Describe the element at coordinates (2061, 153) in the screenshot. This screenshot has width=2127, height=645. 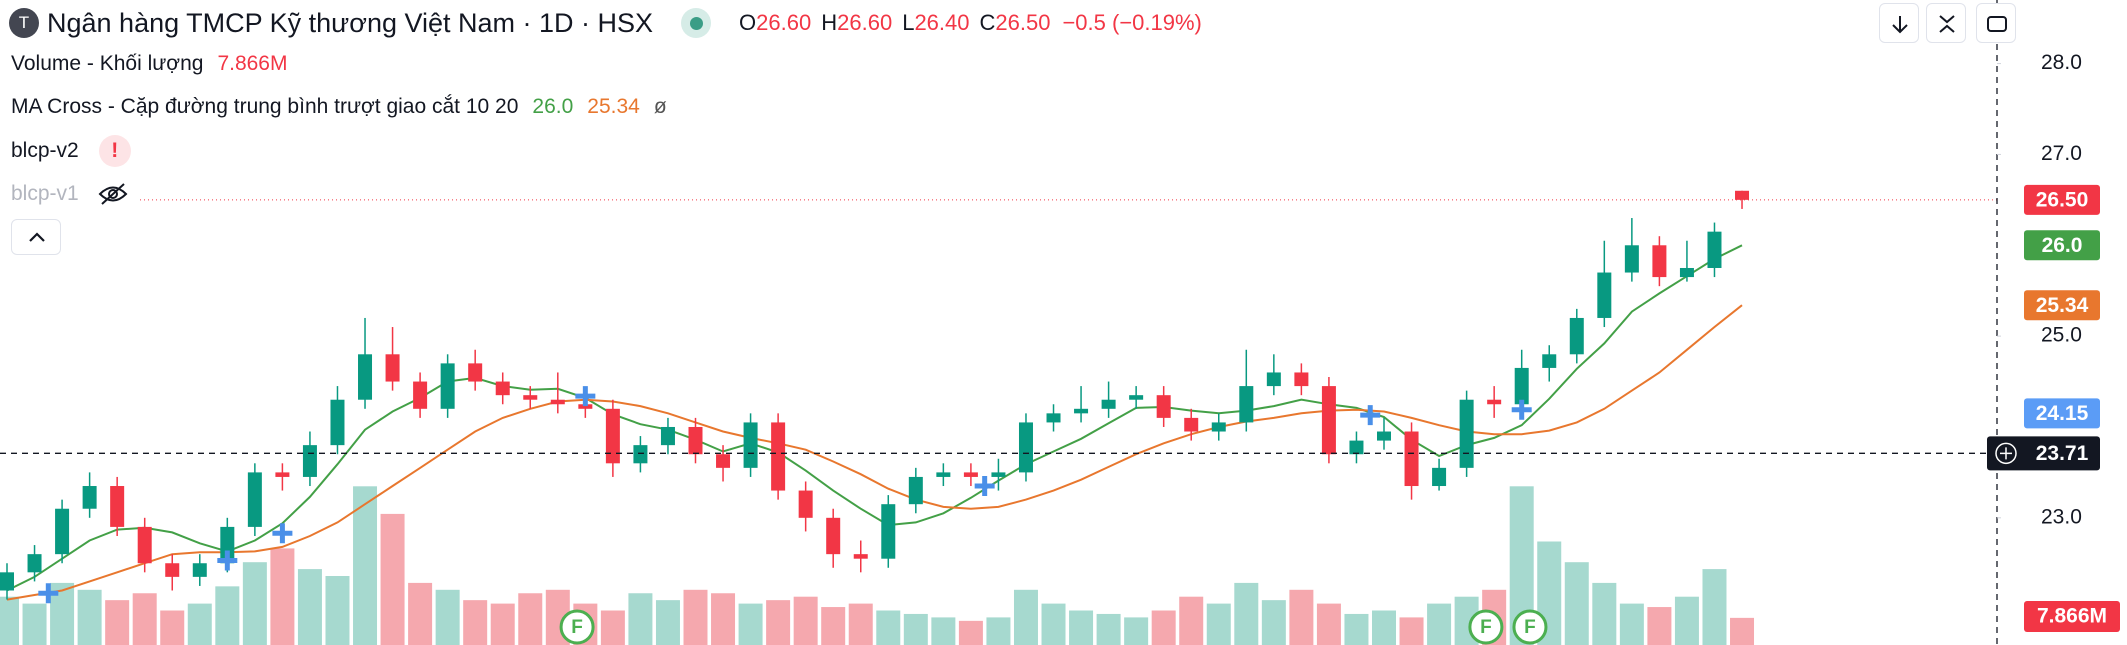
I see `y-tick-label: 27.0` at that location.